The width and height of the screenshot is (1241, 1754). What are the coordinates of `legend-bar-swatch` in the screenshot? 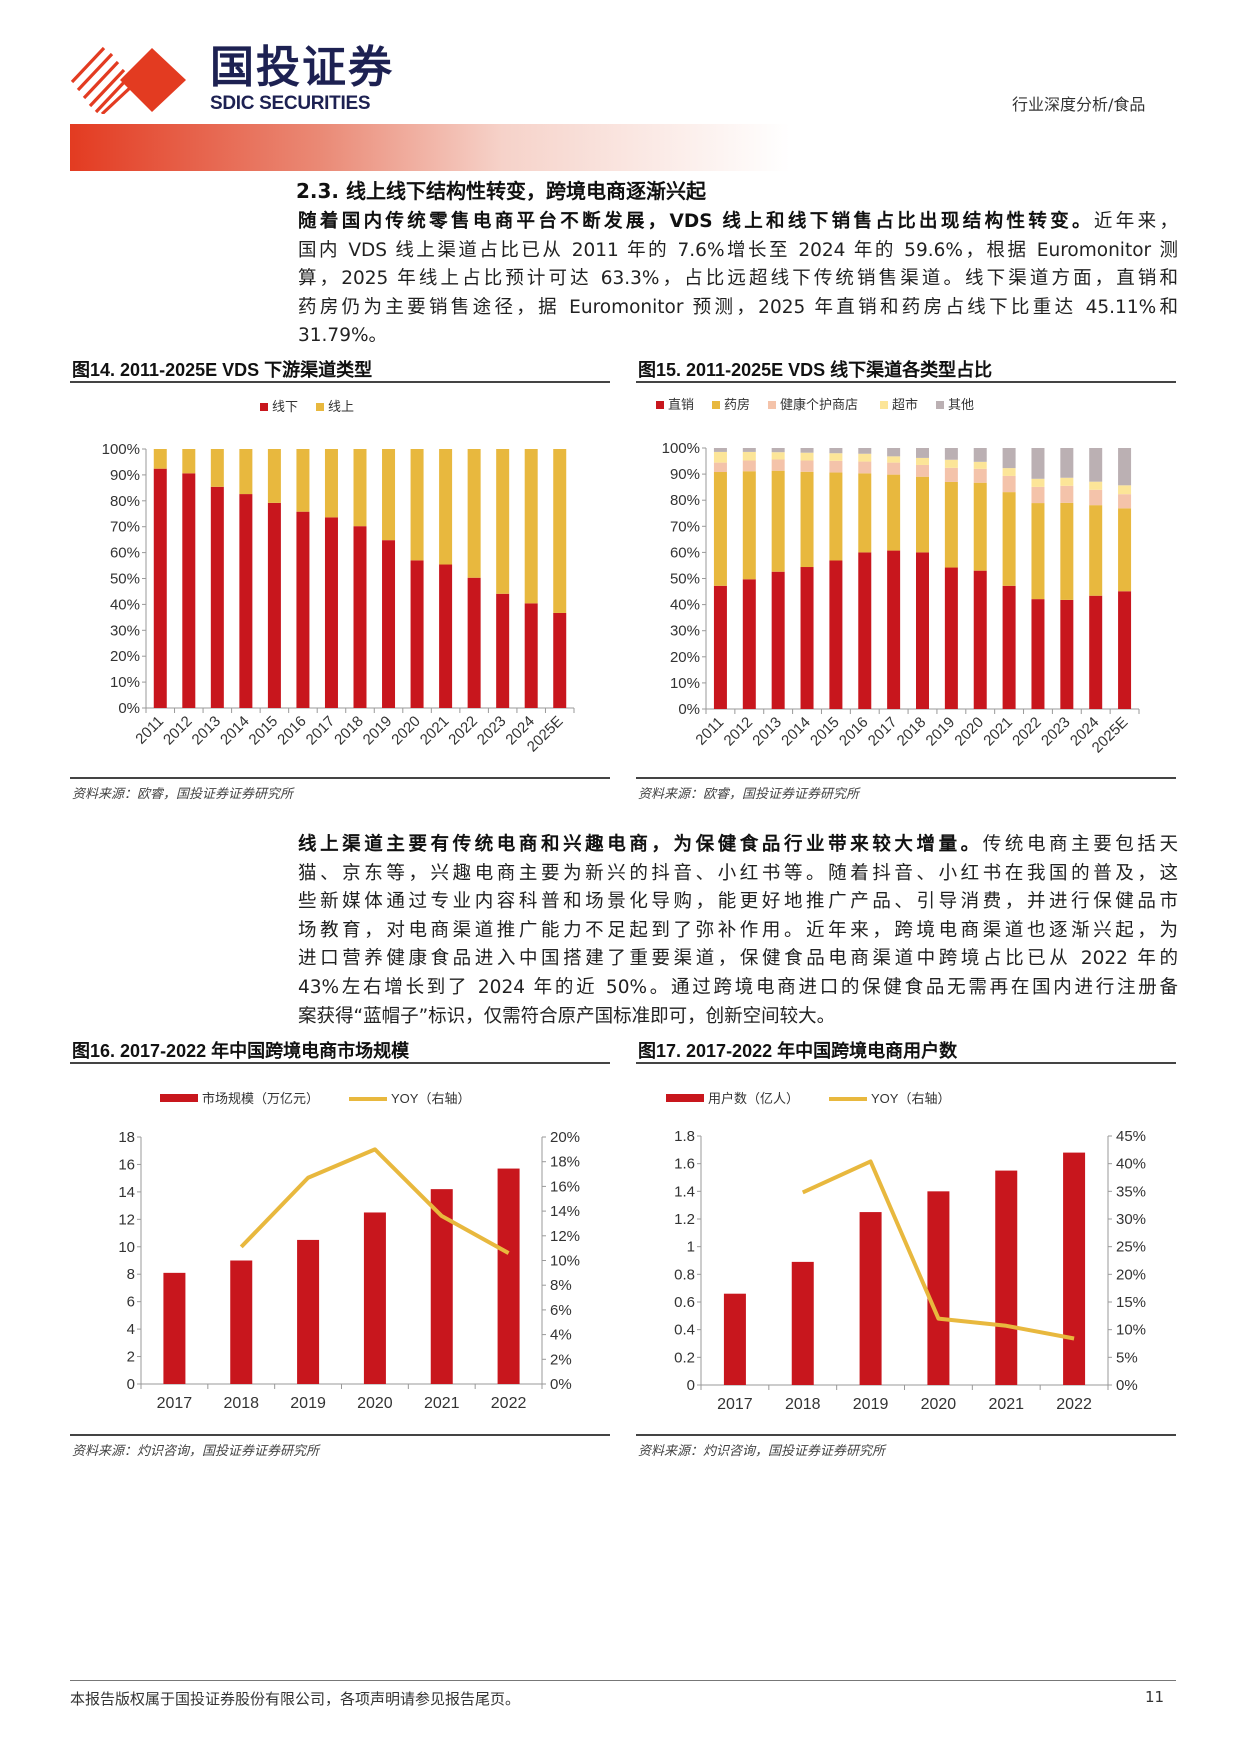 It's located at (179, 1098).